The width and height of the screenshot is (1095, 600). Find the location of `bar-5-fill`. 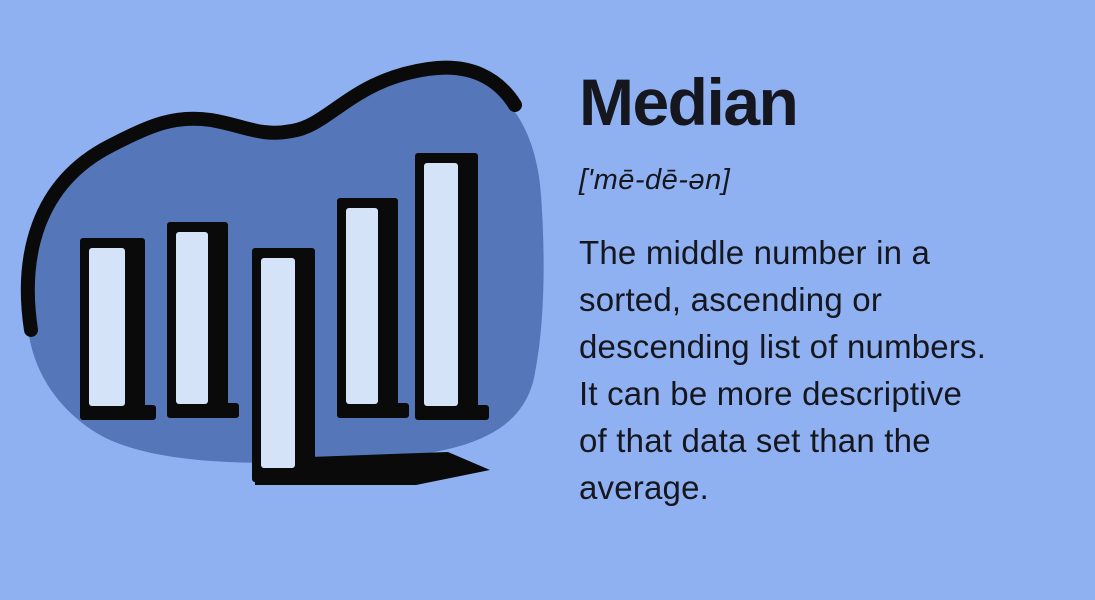

bar-5-fill is located at coordinates (441, 284).